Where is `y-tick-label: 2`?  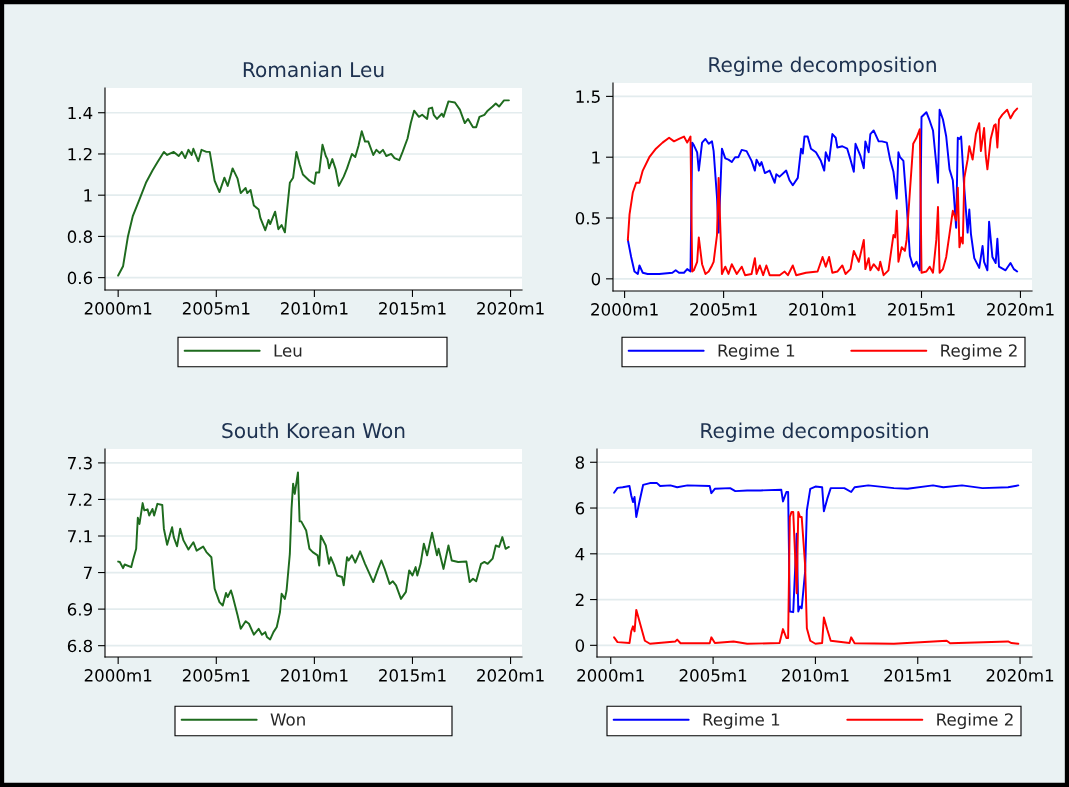 y-tick-label: 2 is located at coordinates (579, 599).